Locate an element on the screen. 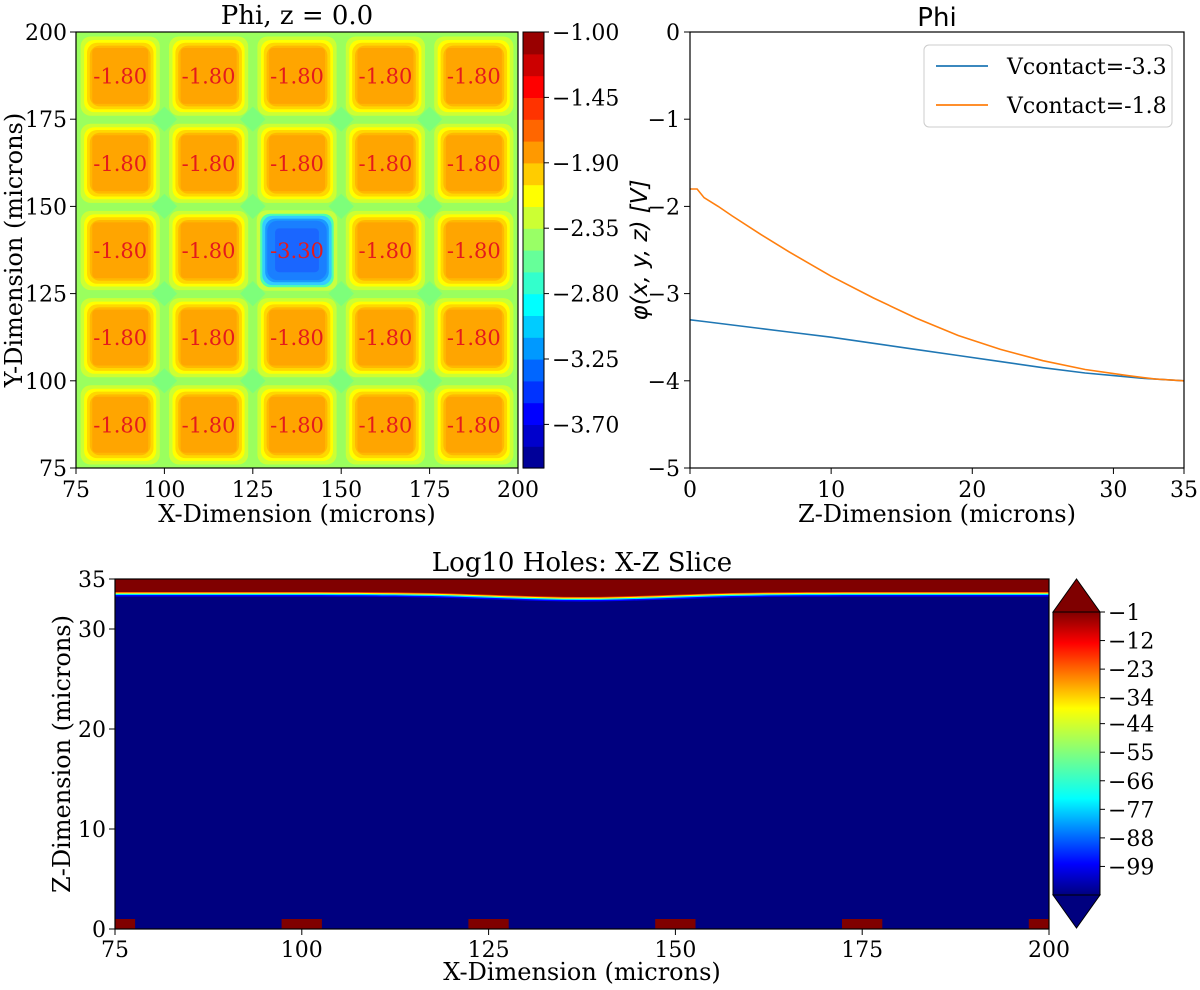  y-tick-label: 100 is located at coordinates (46, 382).